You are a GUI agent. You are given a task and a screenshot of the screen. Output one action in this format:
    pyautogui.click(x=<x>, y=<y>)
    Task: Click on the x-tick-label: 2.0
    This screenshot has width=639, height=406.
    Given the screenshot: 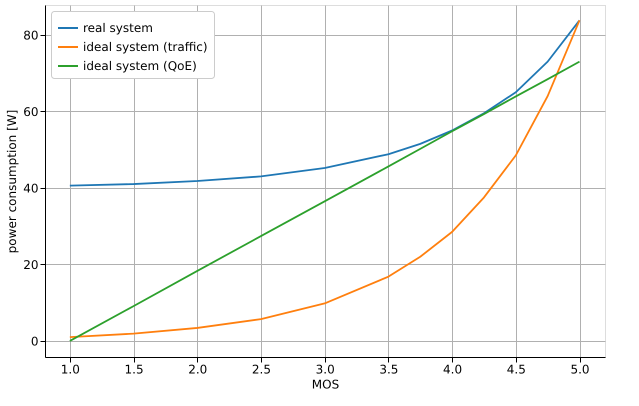 What is the action you would take?
    pyautogui.click(x=198, y=369)
    